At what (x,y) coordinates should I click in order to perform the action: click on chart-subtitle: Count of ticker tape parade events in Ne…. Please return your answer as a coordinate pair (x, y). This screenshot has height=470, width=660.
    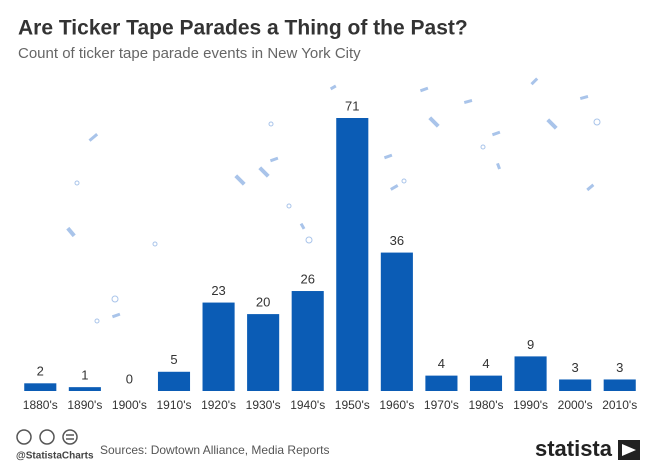
    Looking at the image, I should click on (189, 53).